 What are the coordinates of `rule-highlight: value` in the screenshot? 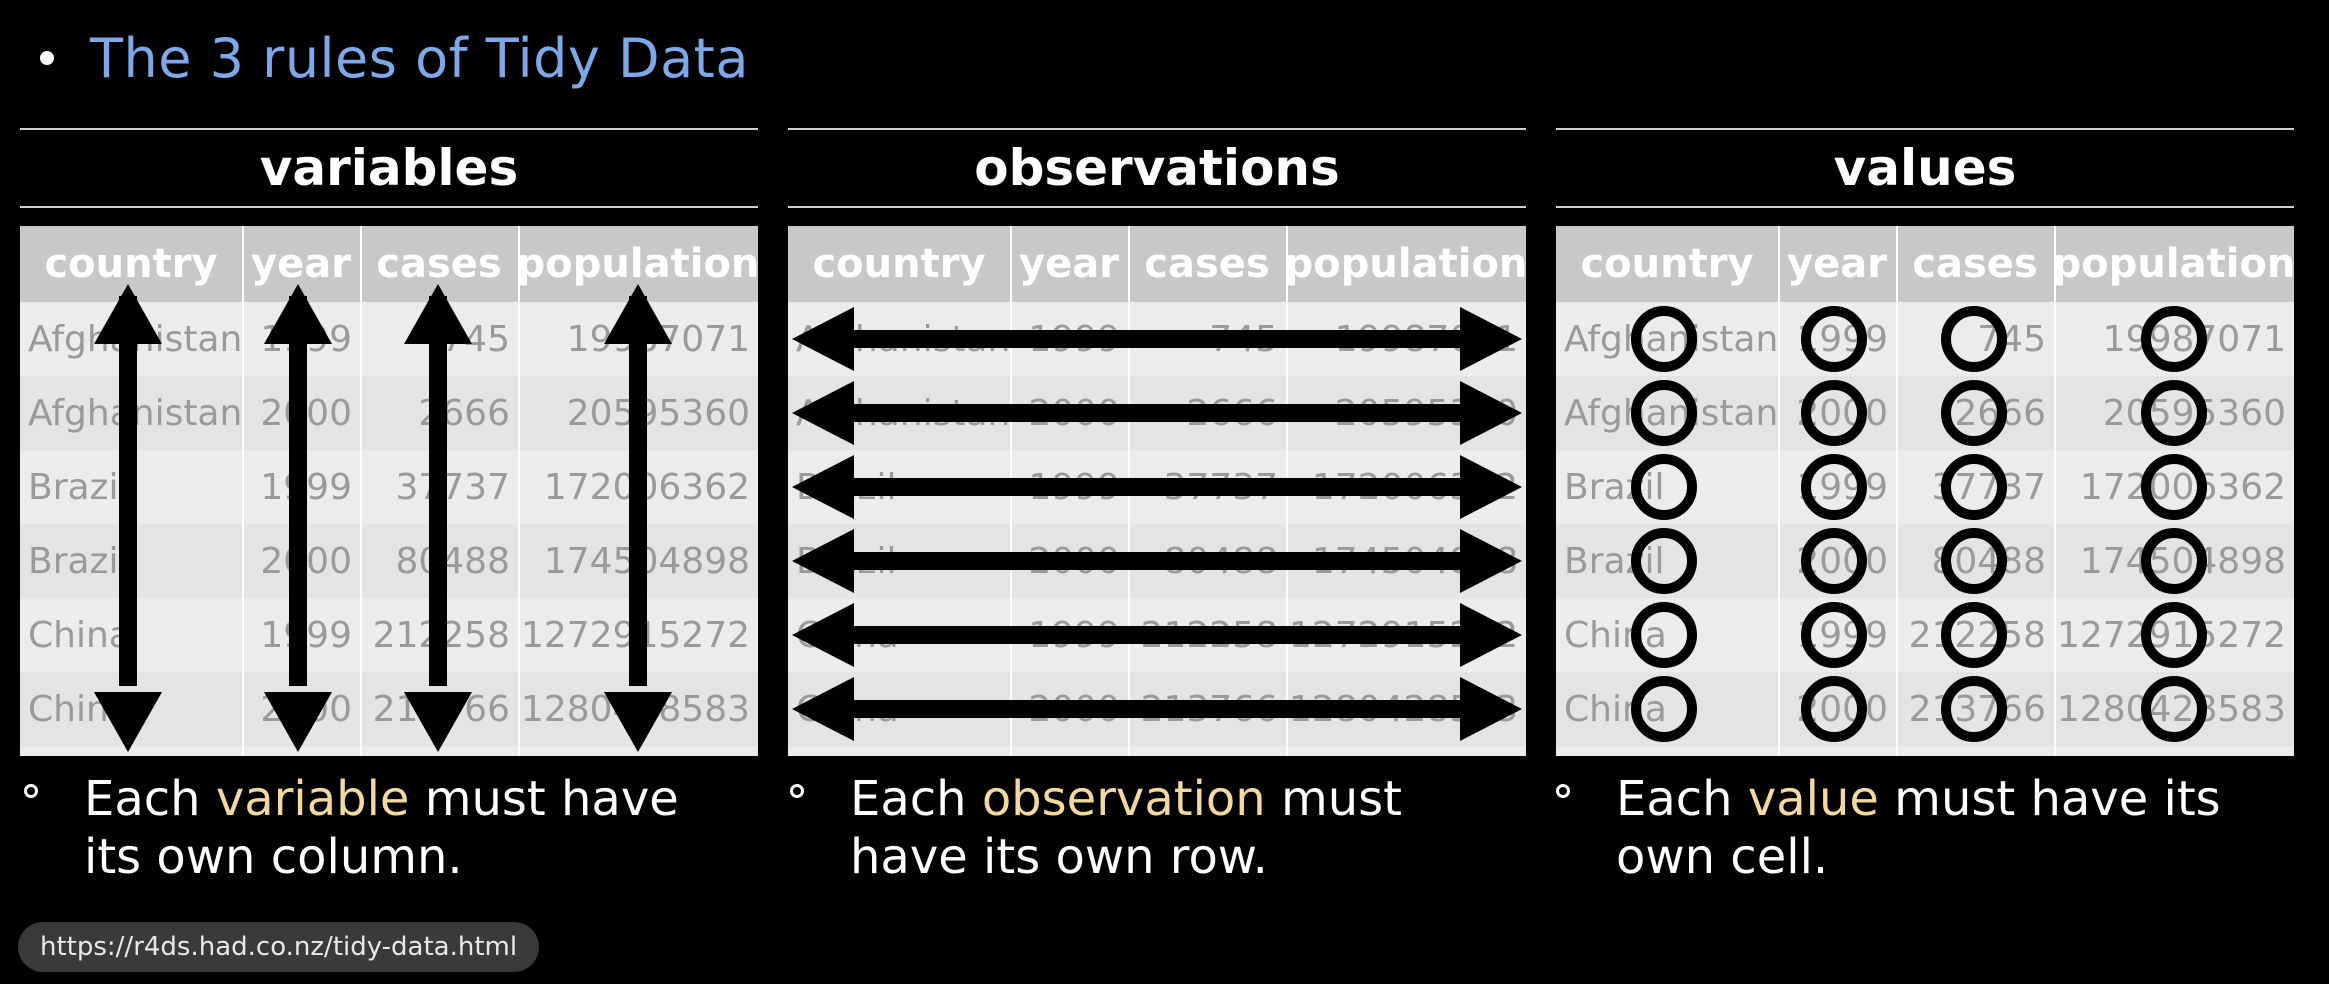 It's located at (1813, 799).